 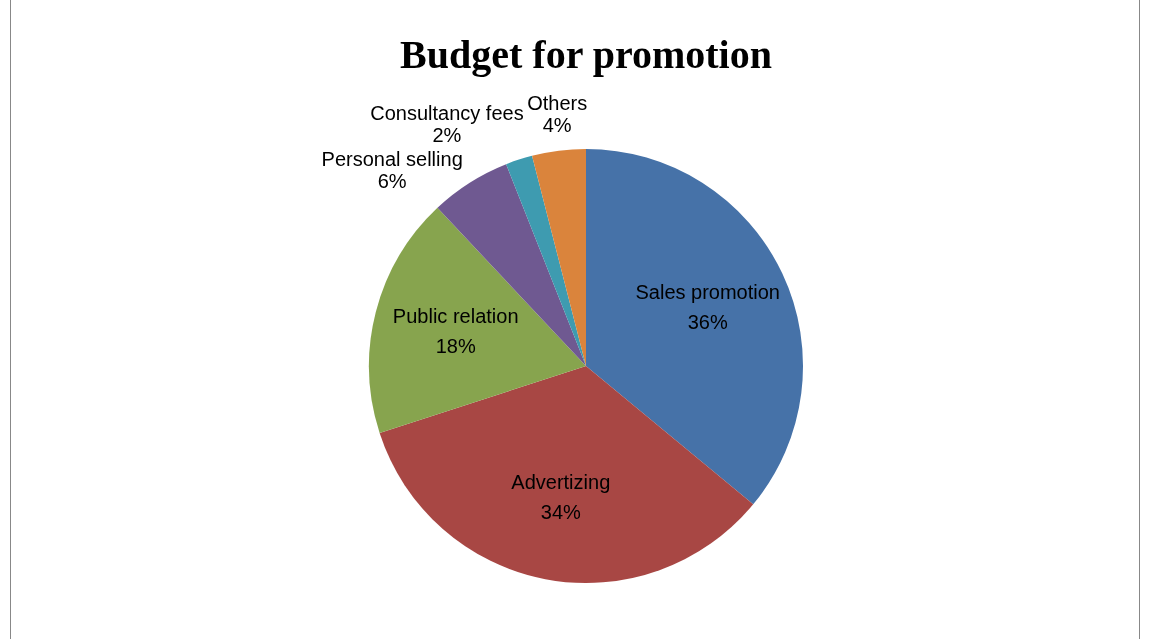 I want to click on data-label: 2%, so click(x=447, y=134).